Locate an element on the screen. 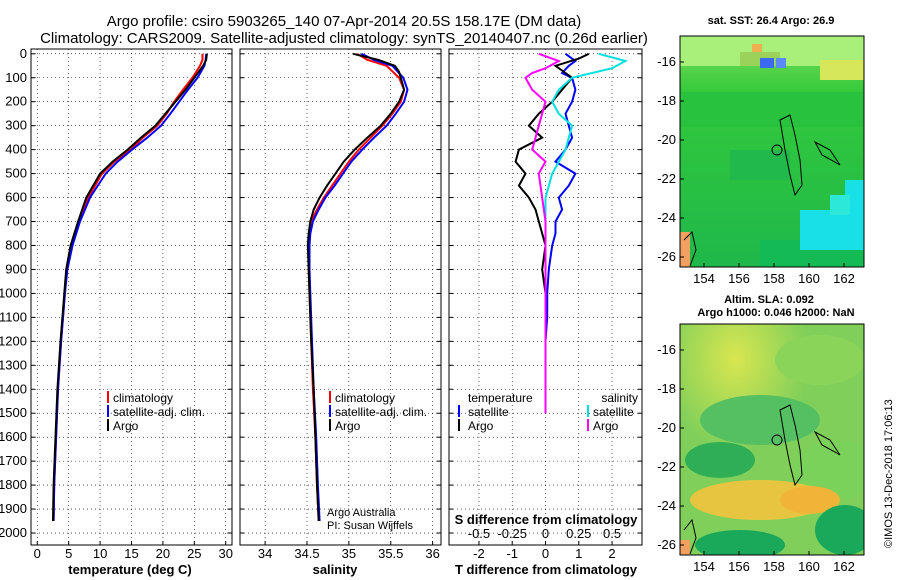 The image size is (900, 580). depth-tick-label: 700 is located at coordinates (16, 221).